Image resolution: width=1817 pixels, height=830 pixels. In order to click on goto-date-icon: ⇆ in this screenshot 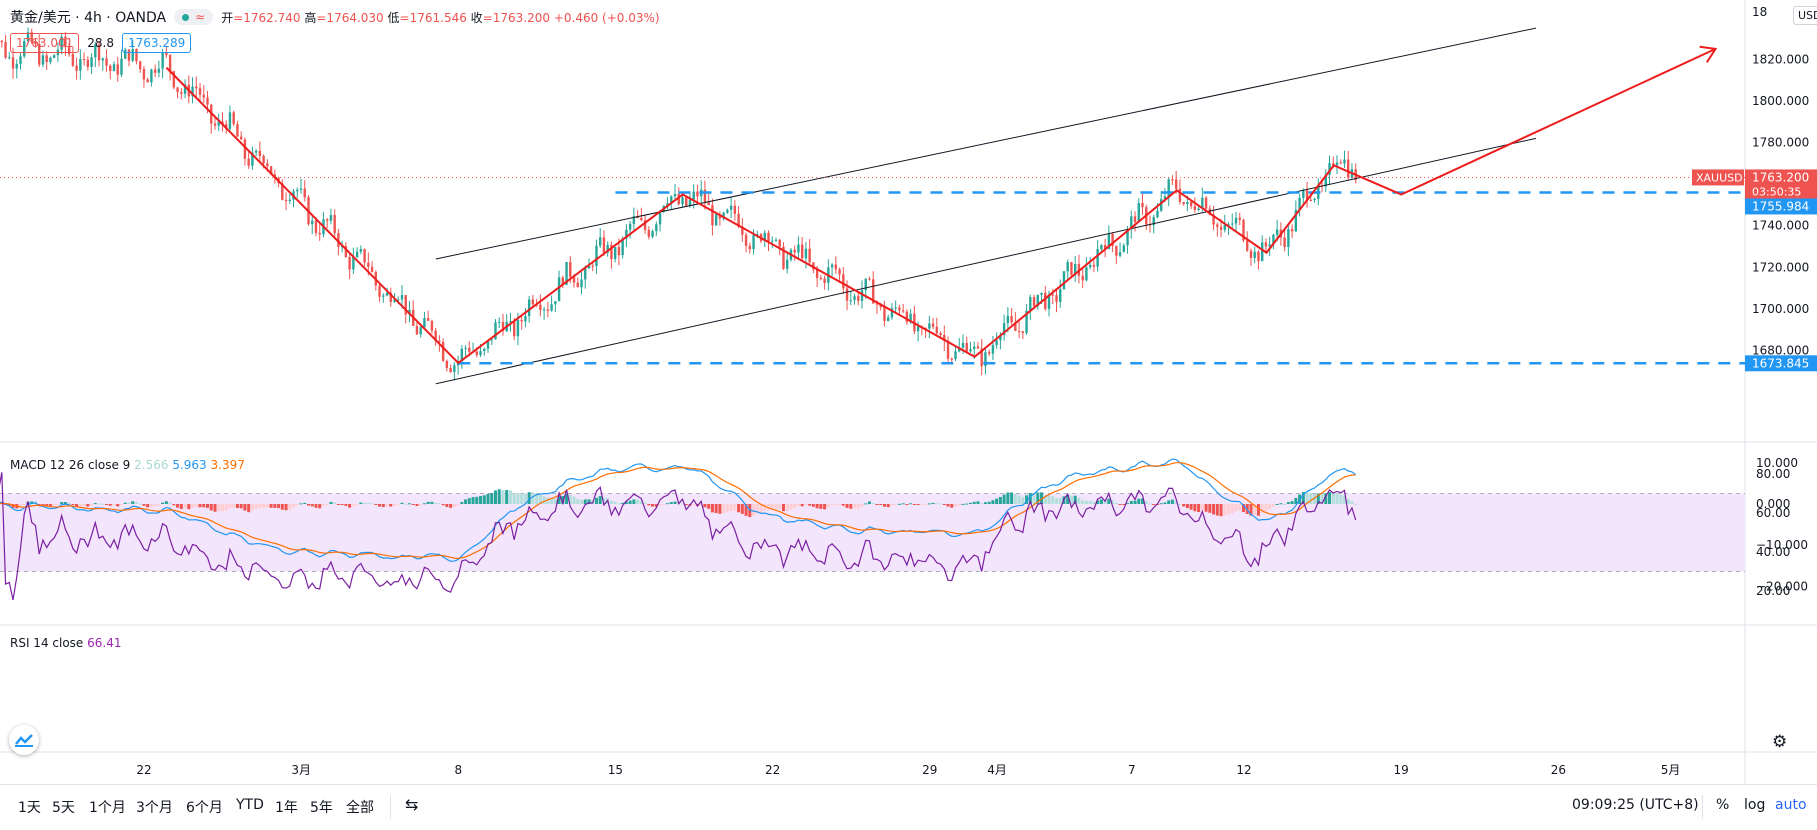, I will do `click(412, 804)`.